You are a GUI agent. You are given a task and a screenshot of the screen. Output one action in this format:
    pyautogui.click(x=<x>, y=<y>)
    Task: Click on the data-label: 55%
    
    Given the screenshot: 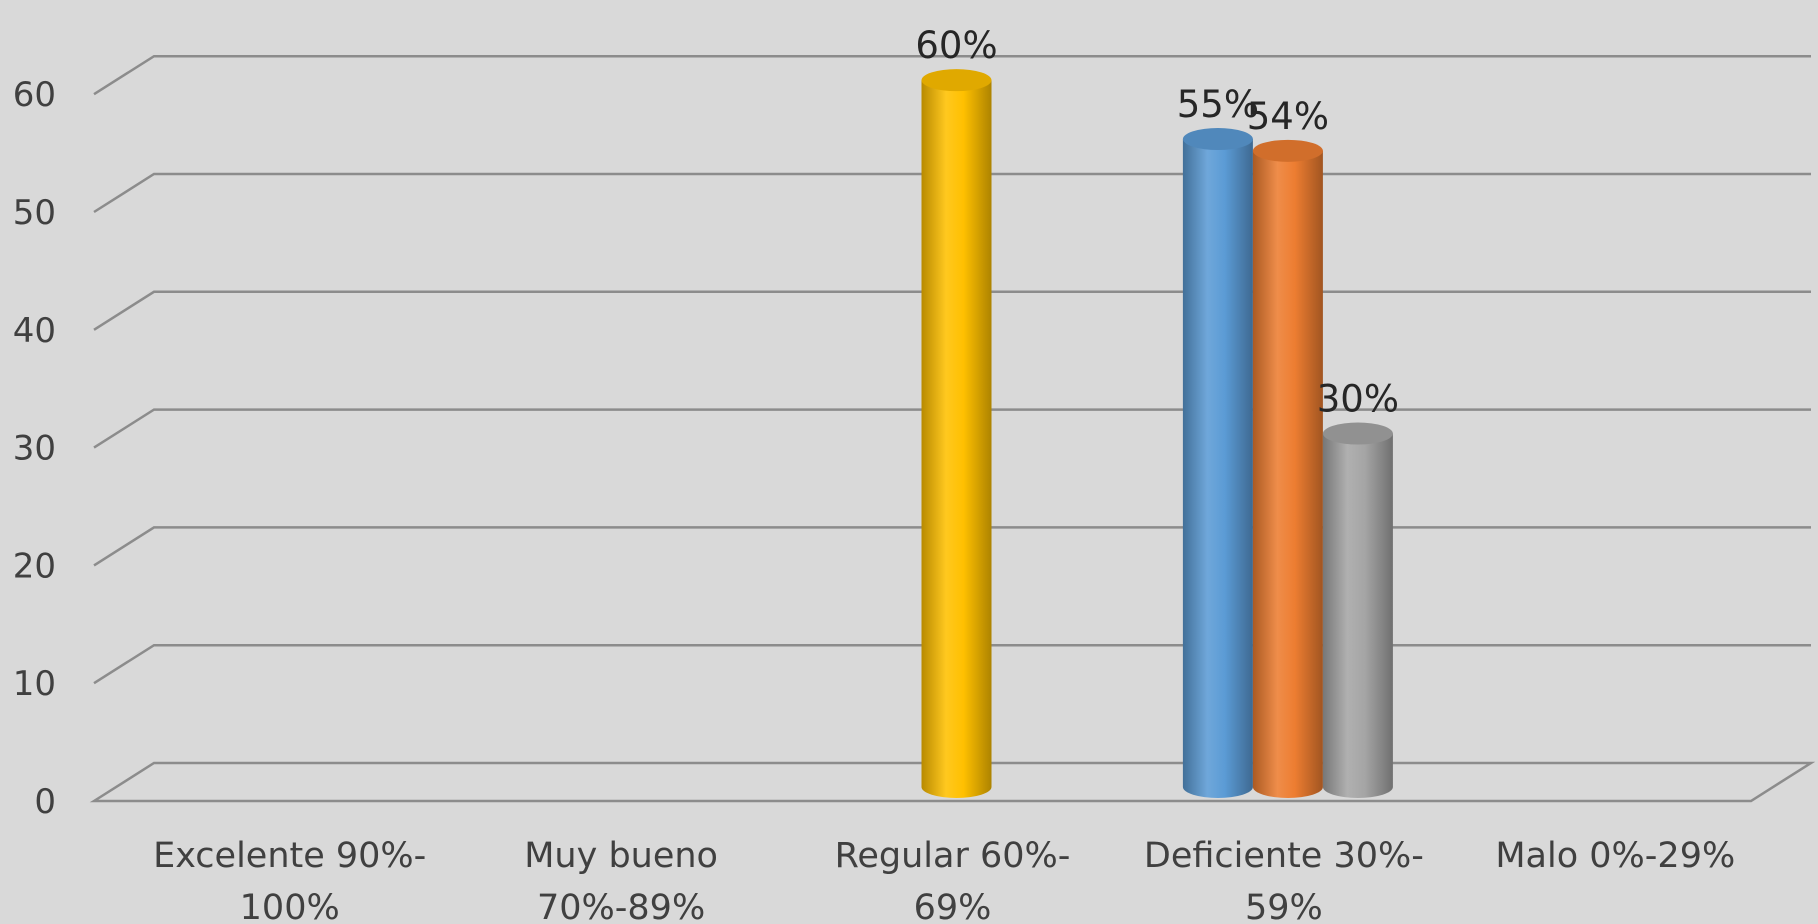 What is the action you would take?
    pyautogui.click(x=1218, y=104)
    